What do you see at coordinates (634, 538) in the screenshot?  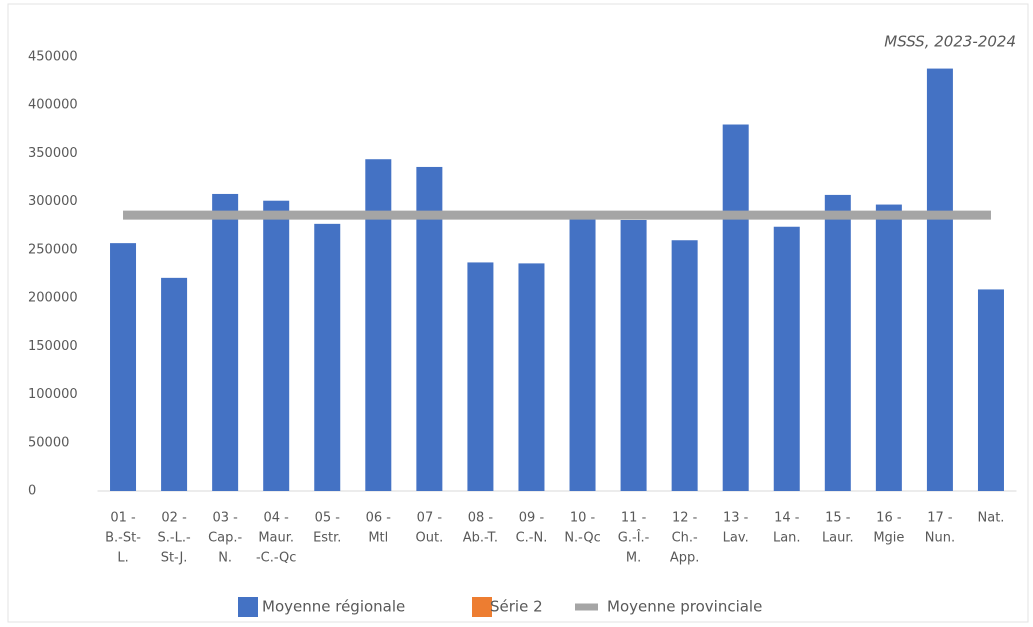 I see `x-tick-label: G.-Î.-` at bounding box center [634, 538].